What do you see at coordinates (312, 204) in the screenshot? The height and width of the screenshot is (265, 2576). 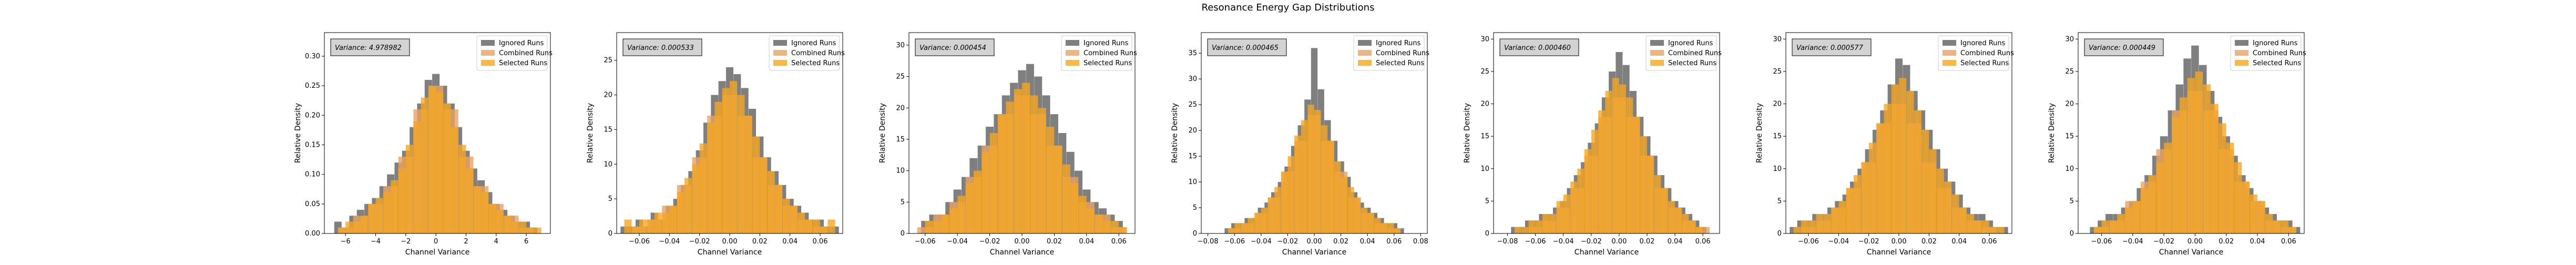 I see `y-tick-label: 0.05` at bounding box center [312, 204].